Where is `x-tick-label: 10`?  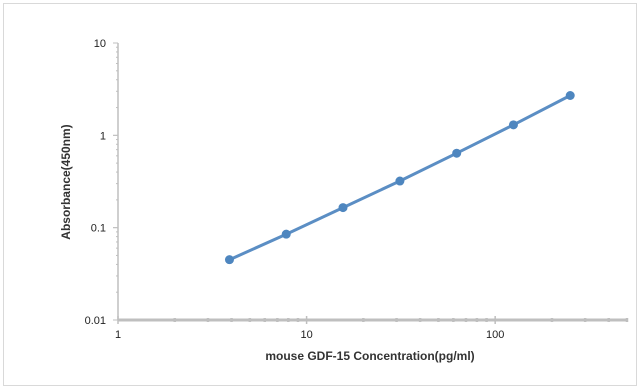 x-tick-label: 10 is located at coordinates (306, 335).